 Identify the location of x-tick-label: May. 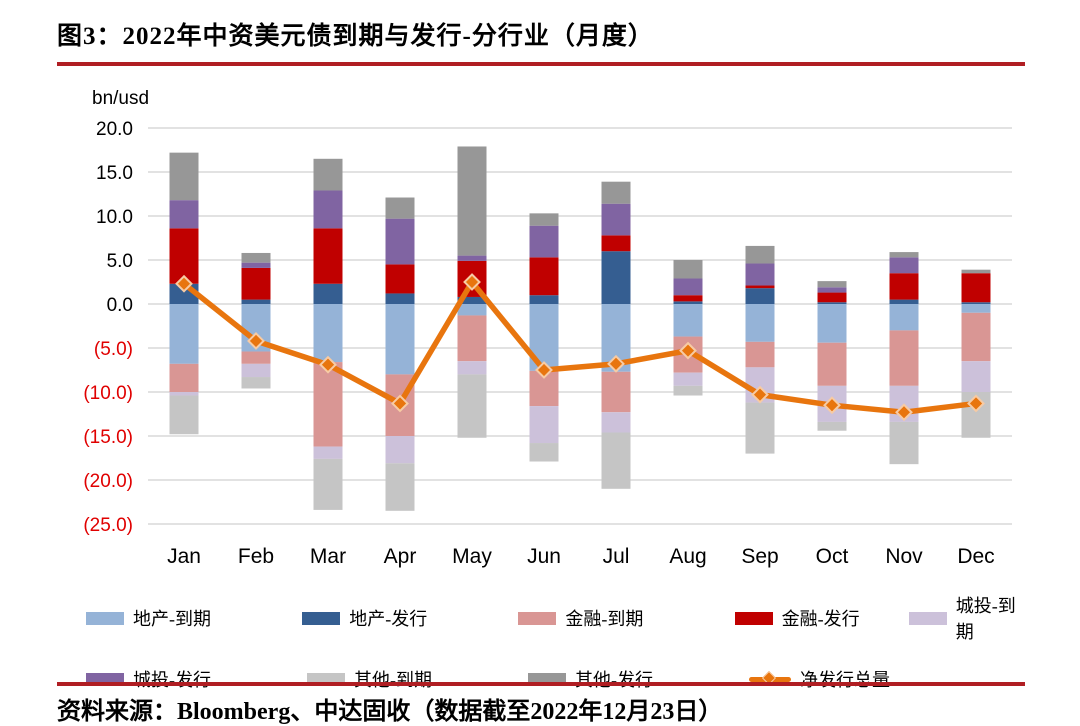
(472, 556).